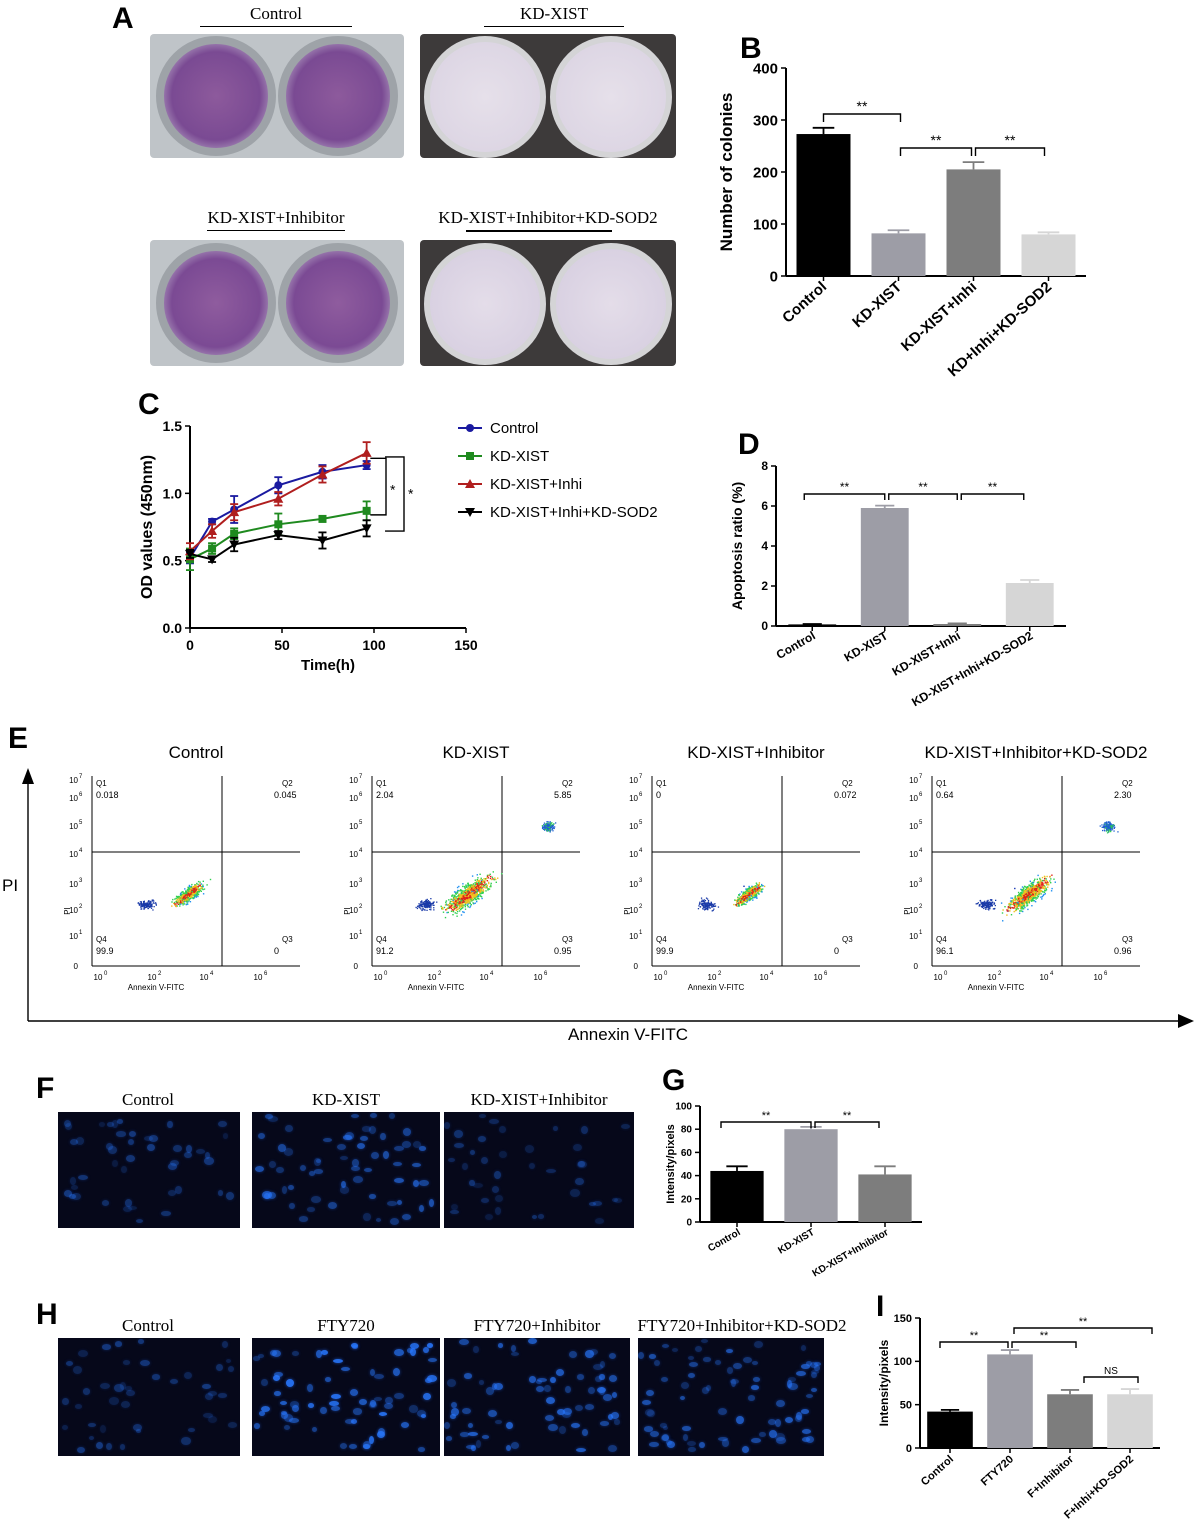  What do you see at coordinates (712, 977) in the screenshot?
I see `x-tick-label: 10` at bounding box center [712, 977].